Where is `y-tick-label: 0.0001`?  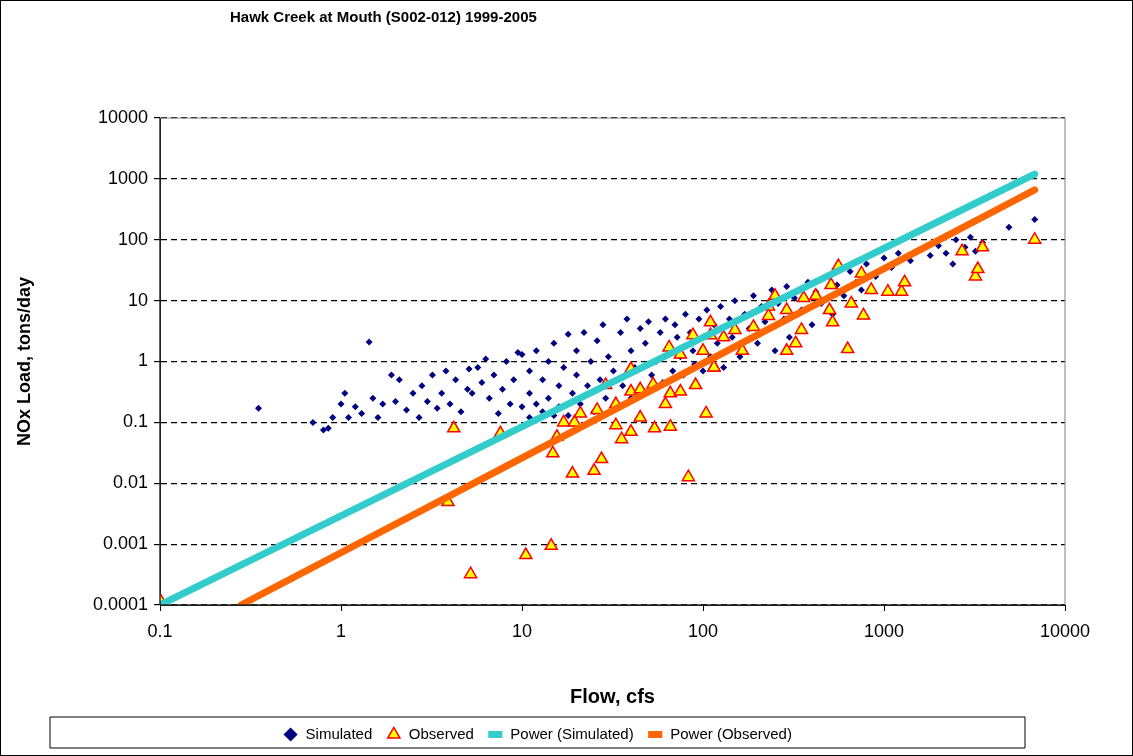 y-tick-label: 0.0001 is located at coordinates (120, 603).